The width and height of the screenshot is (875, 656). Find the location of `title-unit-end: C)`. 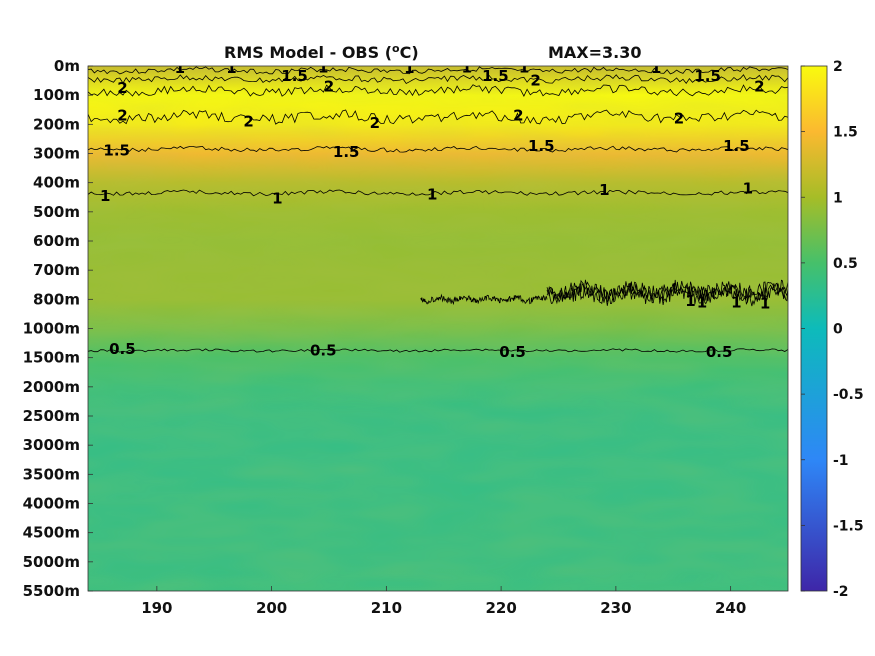

title-unit-end: C) is located at coordinates (409, 52).